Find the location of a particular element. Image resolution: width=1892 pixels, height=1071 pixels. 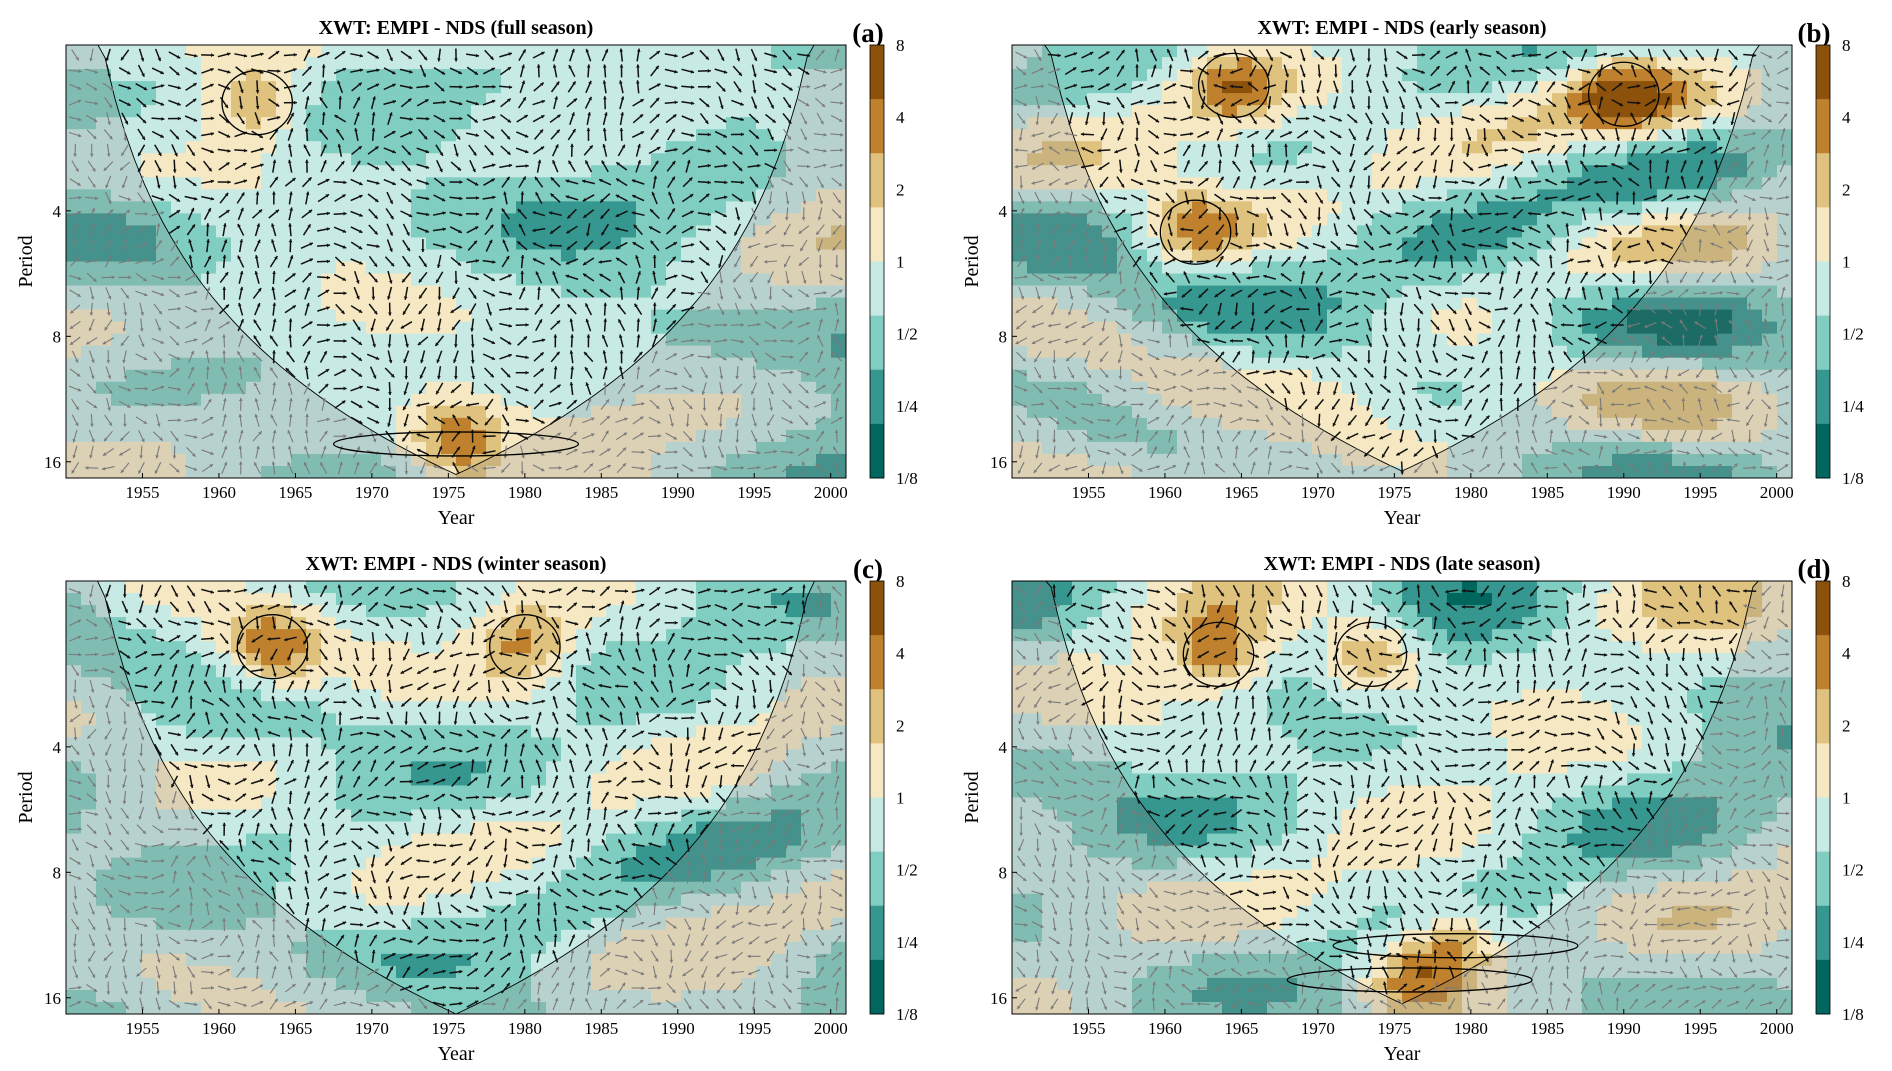

colorbar-tick-label: 4 is located at coordinates (900, 117).